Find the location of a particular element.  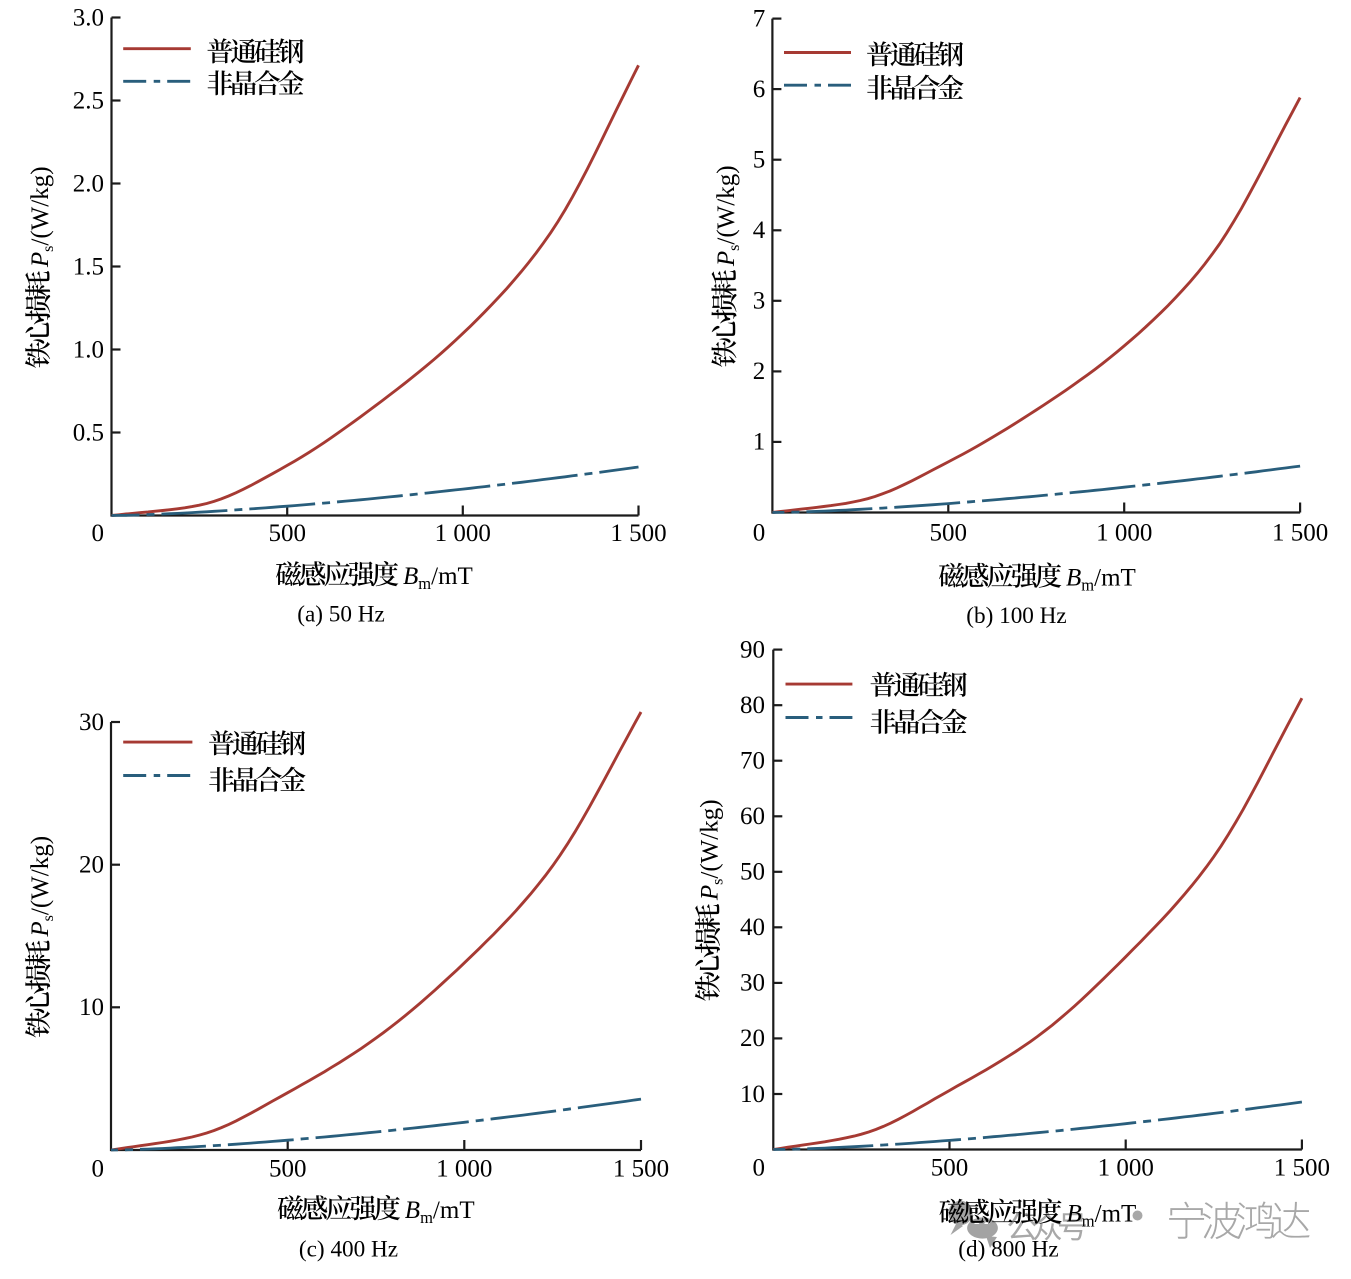

svg-text: 50 is located at coordinates (752, 872).